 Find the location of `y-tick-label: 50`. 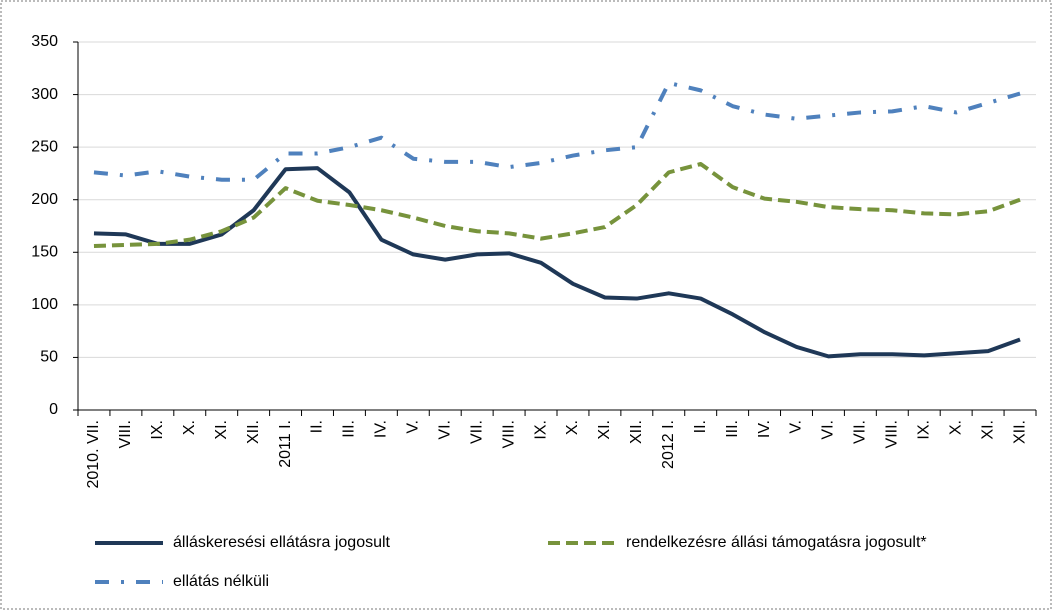

y-tick-label: 50 is located at coordinates (49, 357).